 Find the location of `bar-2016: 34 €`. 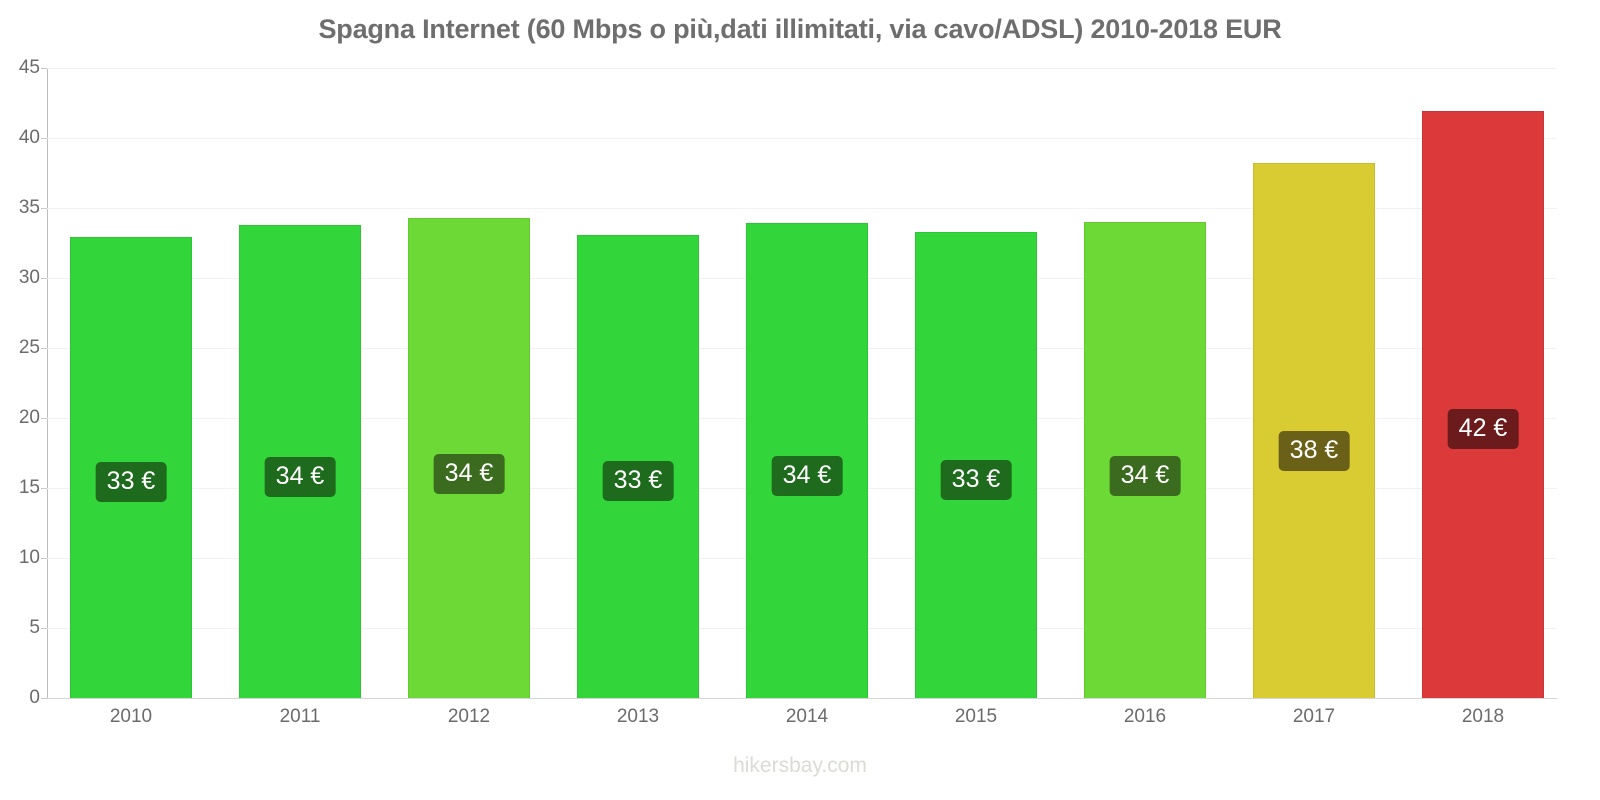

bar-2016: 34 € is located at coordinates (1145, 460).